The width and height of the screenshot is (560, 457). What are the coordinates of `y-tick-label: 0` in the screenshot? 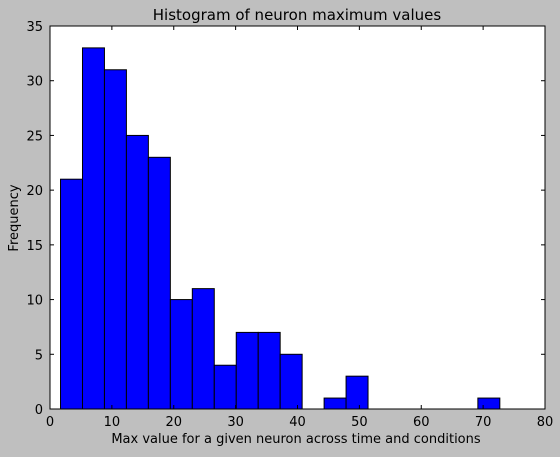 It's located at (39, 410).